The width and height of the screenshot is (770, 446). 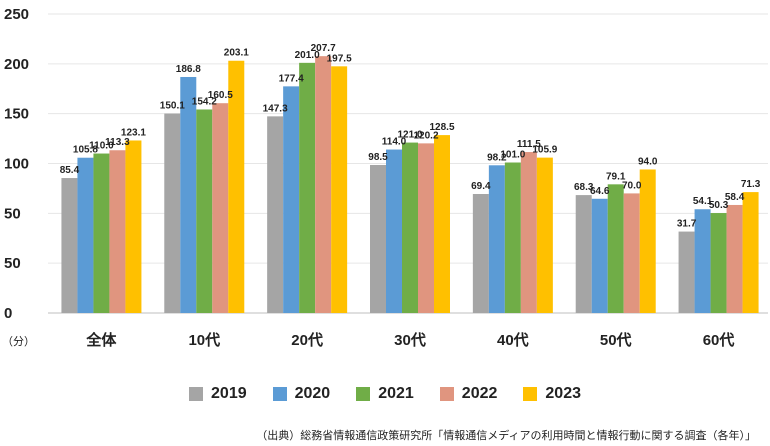 I want to click on y-tick-label: 0, so click(x=8, y=313).